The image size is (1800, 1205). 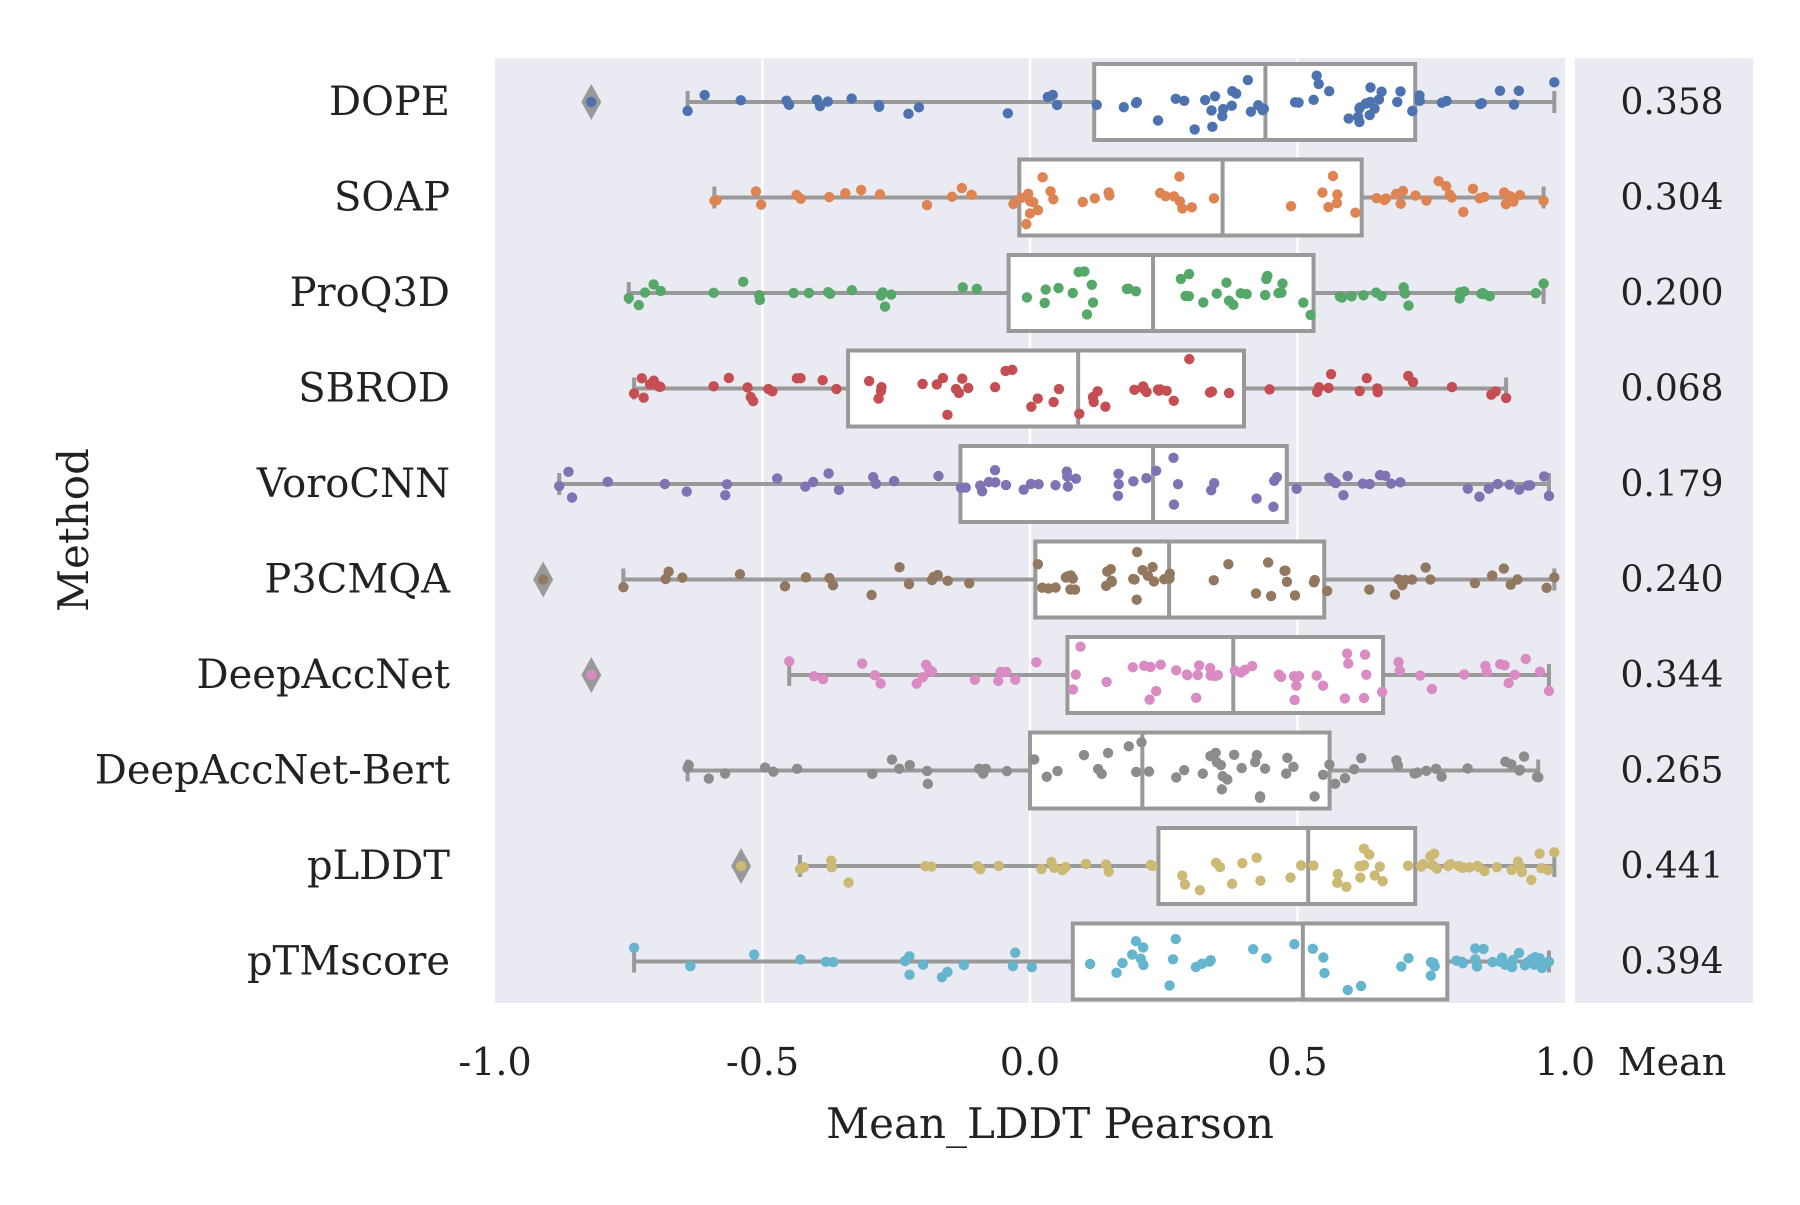 What do you see at coordinates (1091, 961) in the screenshot?
I see `series-ptmscore` at bounding box center [1091, 961].